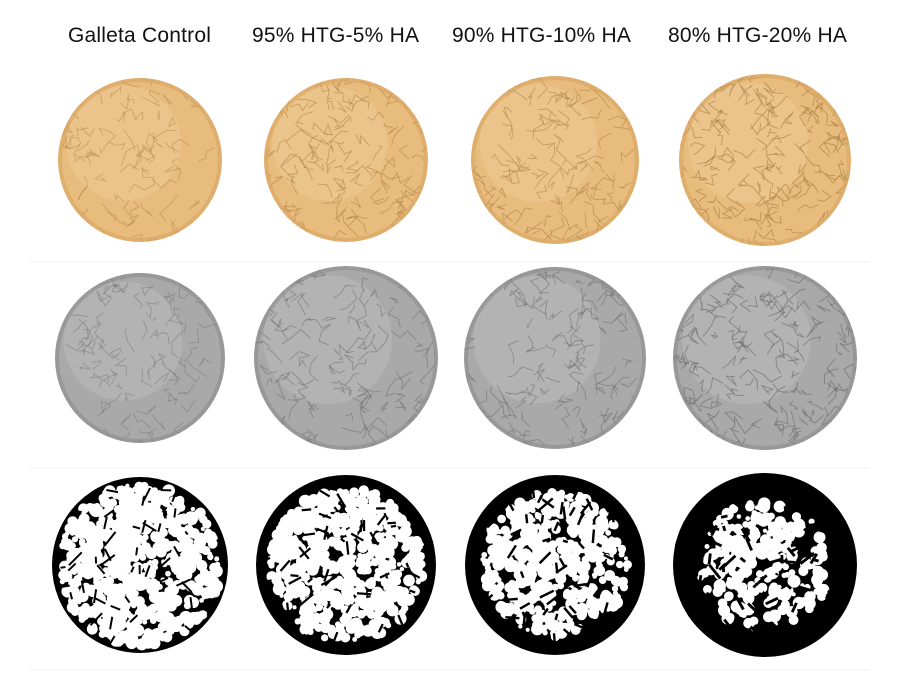 The image size is (901, 673). Describe the element at coordinates (758, 35) in the screenshot. I see `column-label-80-20: 80% HTG-20% HA` at that location.